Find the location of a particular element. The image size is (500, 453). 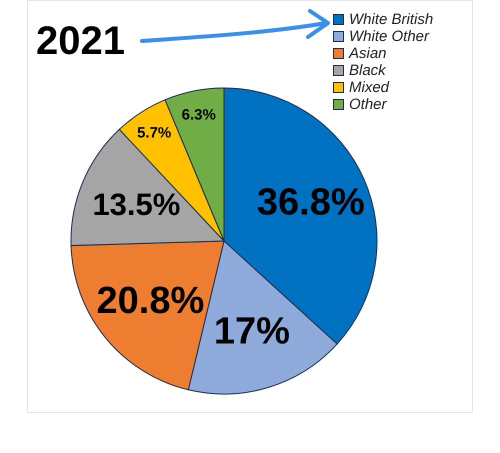

data-label: 5.7% is located at coordinates (154, 133).